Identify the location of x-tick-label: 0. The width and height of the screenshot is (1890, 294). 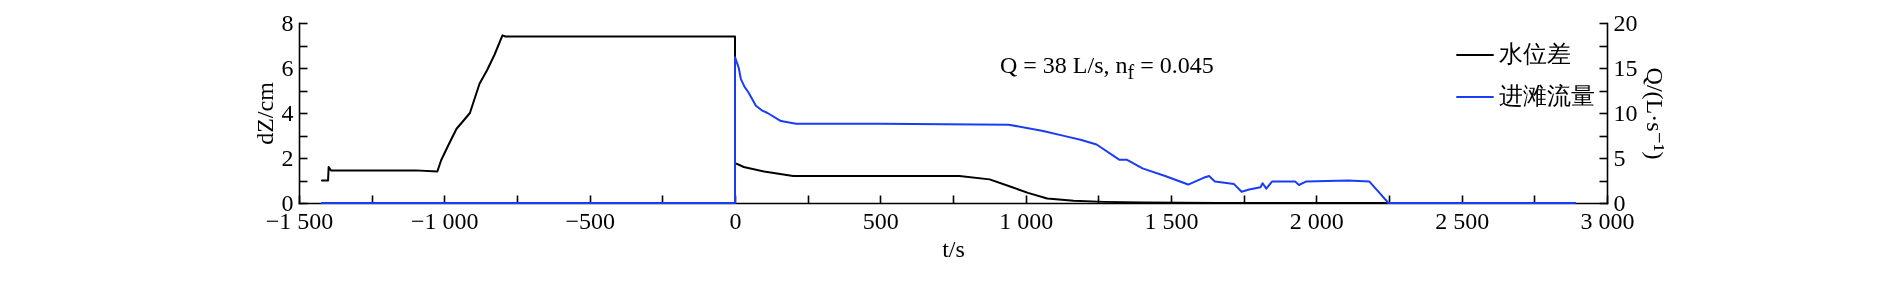
(735, 220).